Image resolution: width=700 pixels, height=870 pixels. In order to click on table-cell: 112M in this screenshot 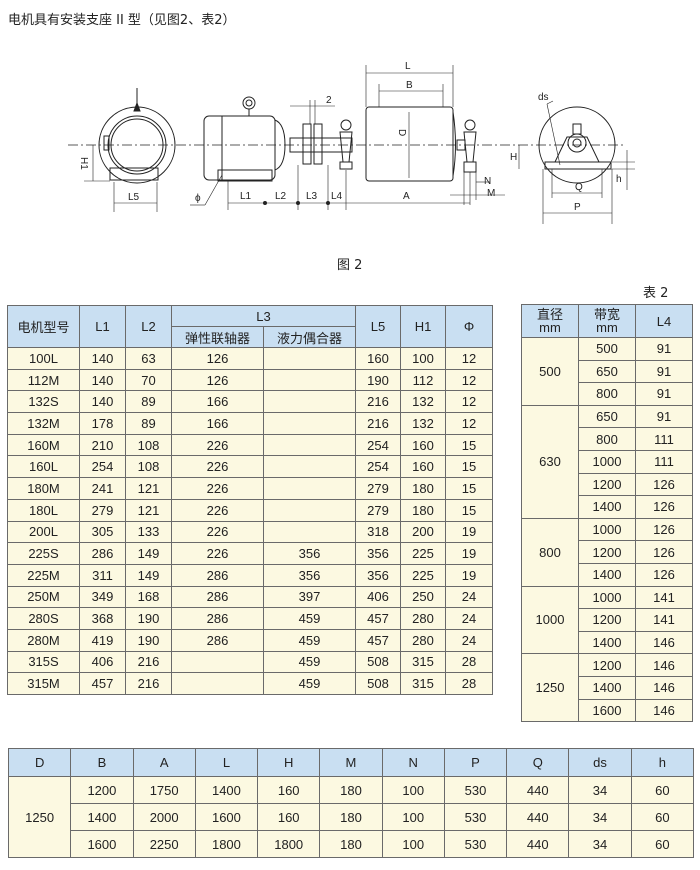, I will do `click(43, 380)`.